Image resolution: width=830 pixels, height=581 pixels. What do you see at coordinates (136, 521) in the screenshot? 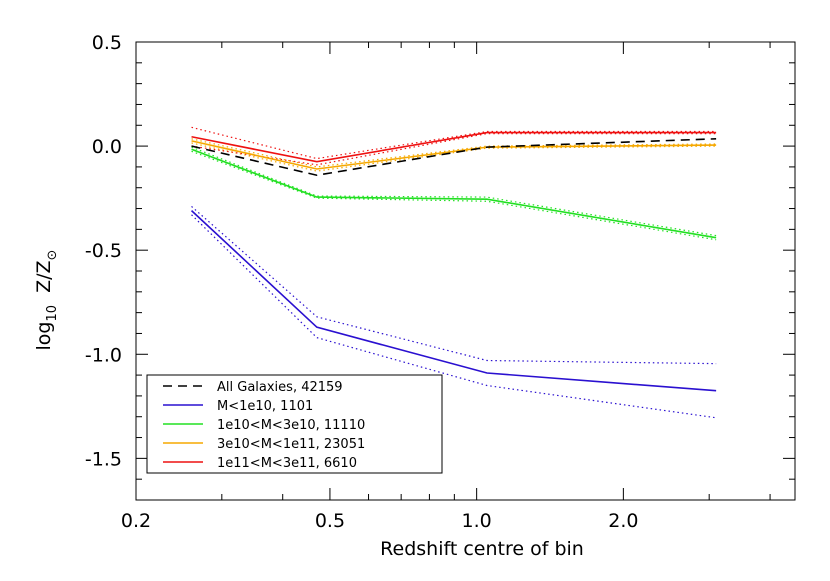
I see `x-tick-label: 0.2` at bounding box center [136, 521].